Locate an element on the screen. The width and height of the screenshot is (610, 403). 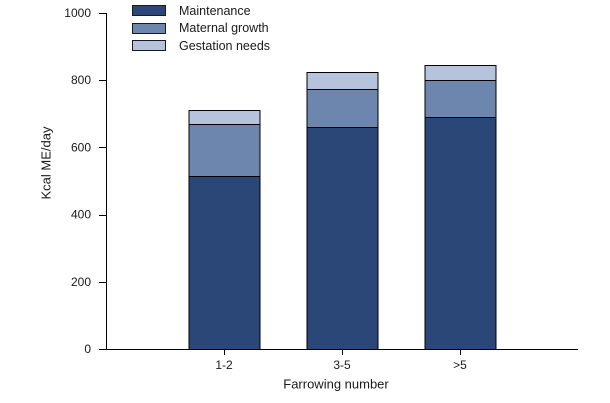
legend-swatch-maternal-growth is located at coordinates (149, 28).